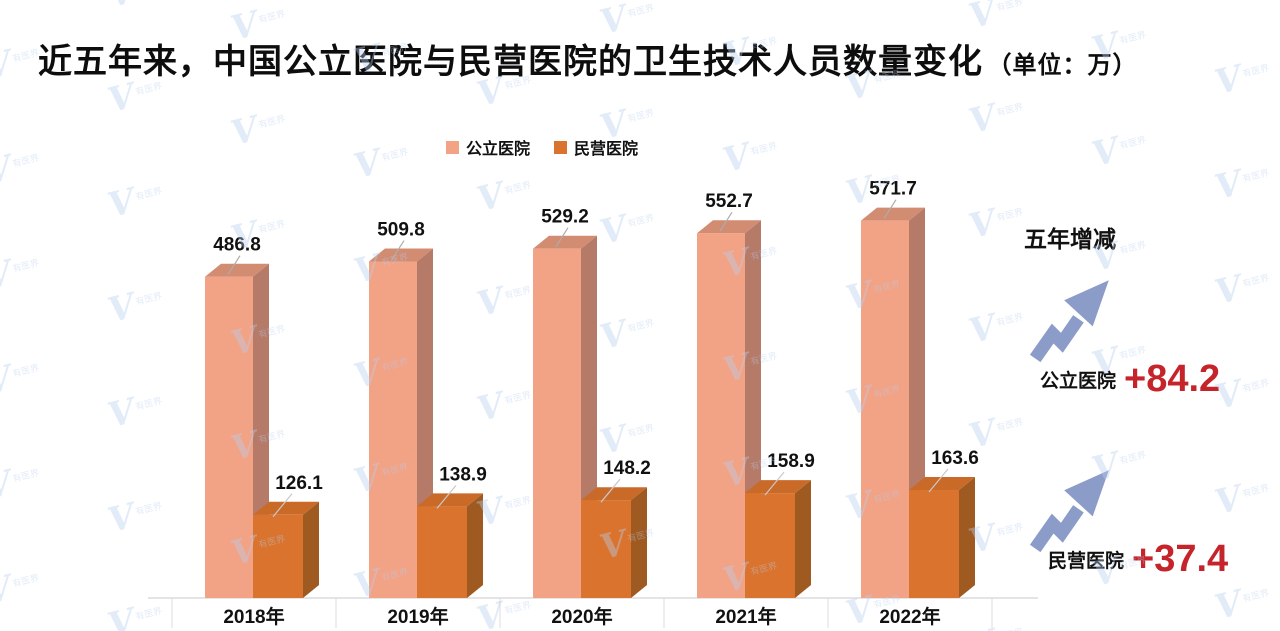  What do you see at coordinates (510, 62) in the screenshot?
I see `chart-title: 近五年来，中国公立医院与民营医院的卫生技术人员数量变化` at bounding box center [510, 62].